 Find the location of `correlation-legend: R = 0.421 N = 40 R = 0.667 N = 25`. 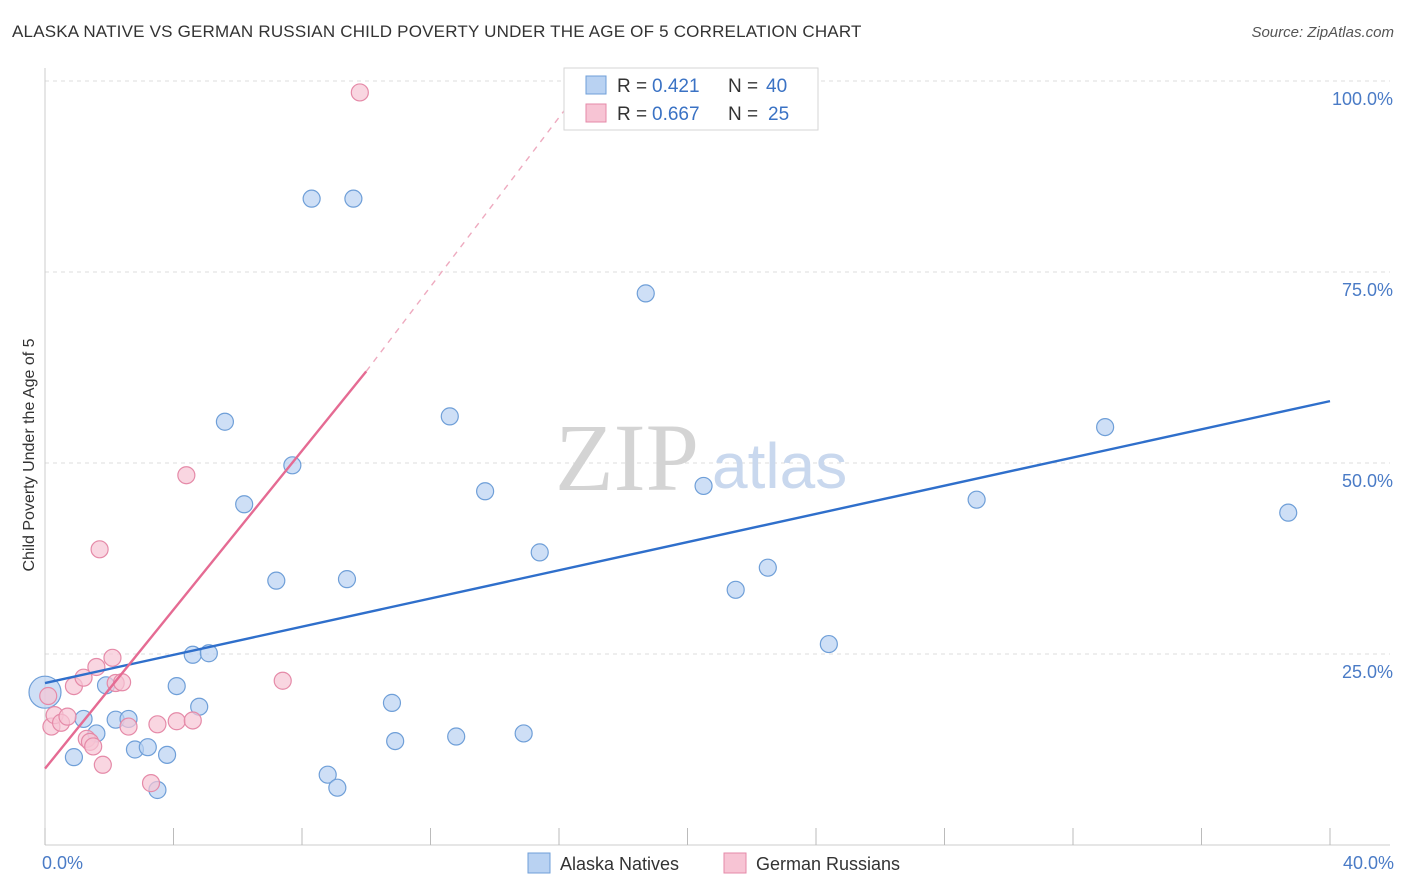

correlation-legend: R = 0.421 N = 40 R = 0.667 N = 25 is located at coordinates (691, 99).